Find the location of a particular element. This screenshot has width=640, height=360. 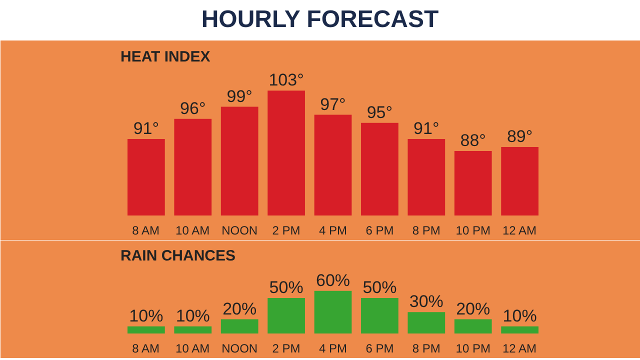

chart-title: HOURLY FORECAST is located at coordinates (320, 20).